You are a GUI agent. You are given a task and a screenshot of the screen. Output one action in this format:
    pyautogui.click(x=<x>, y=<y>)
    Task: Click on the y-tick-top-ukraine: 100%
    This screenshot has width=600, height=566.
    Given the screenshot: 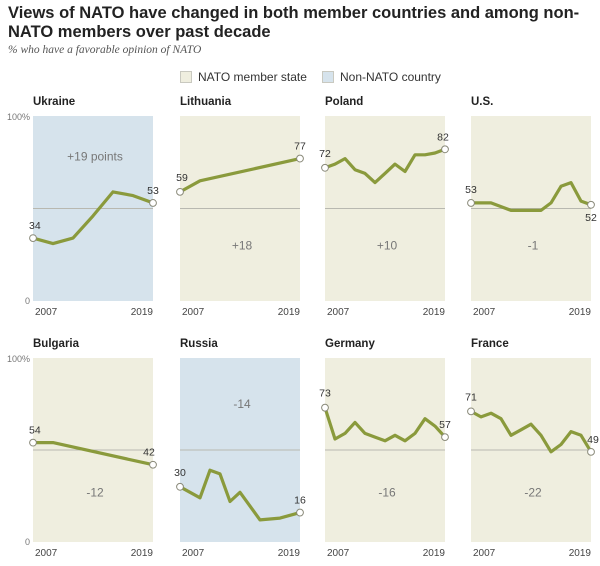 What is the action you would take?
    pyautogui.click(x=18, y=117)
    